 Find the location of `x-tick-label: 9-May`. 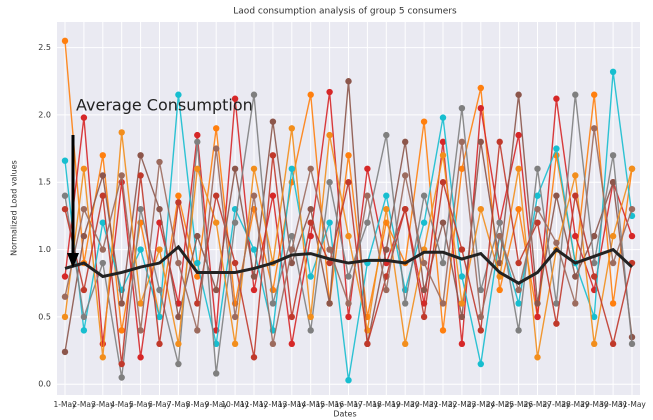

x-tick-label: 9-May is located at coordinates (217, 404).